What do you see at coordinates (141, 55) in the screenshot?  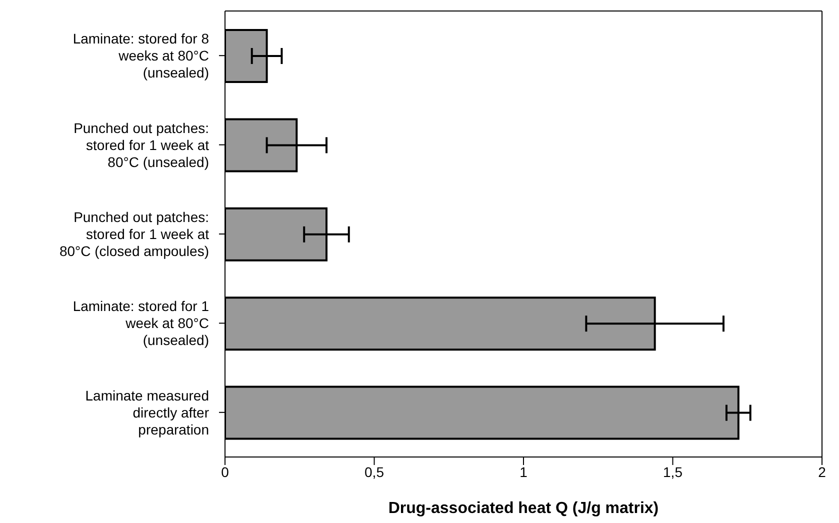 I see `y-tick-label: Laminate: stored for 8 weeks at 80°C (unsealed)` at bounding box center [141, 55].